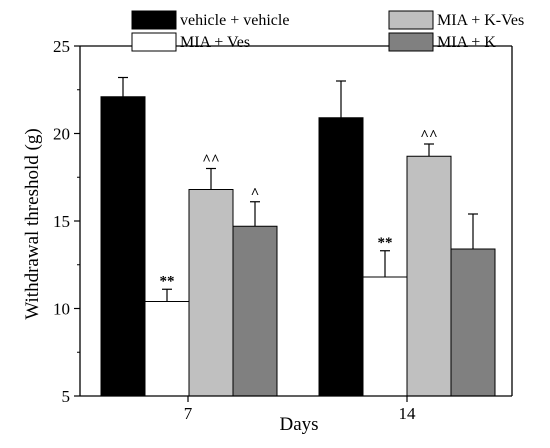 This screenshot has height=448, width=550. Describe the element at coordinates (480, 20) in the screenshot. I see `legend-label: MIA + K-Ves` at that location.